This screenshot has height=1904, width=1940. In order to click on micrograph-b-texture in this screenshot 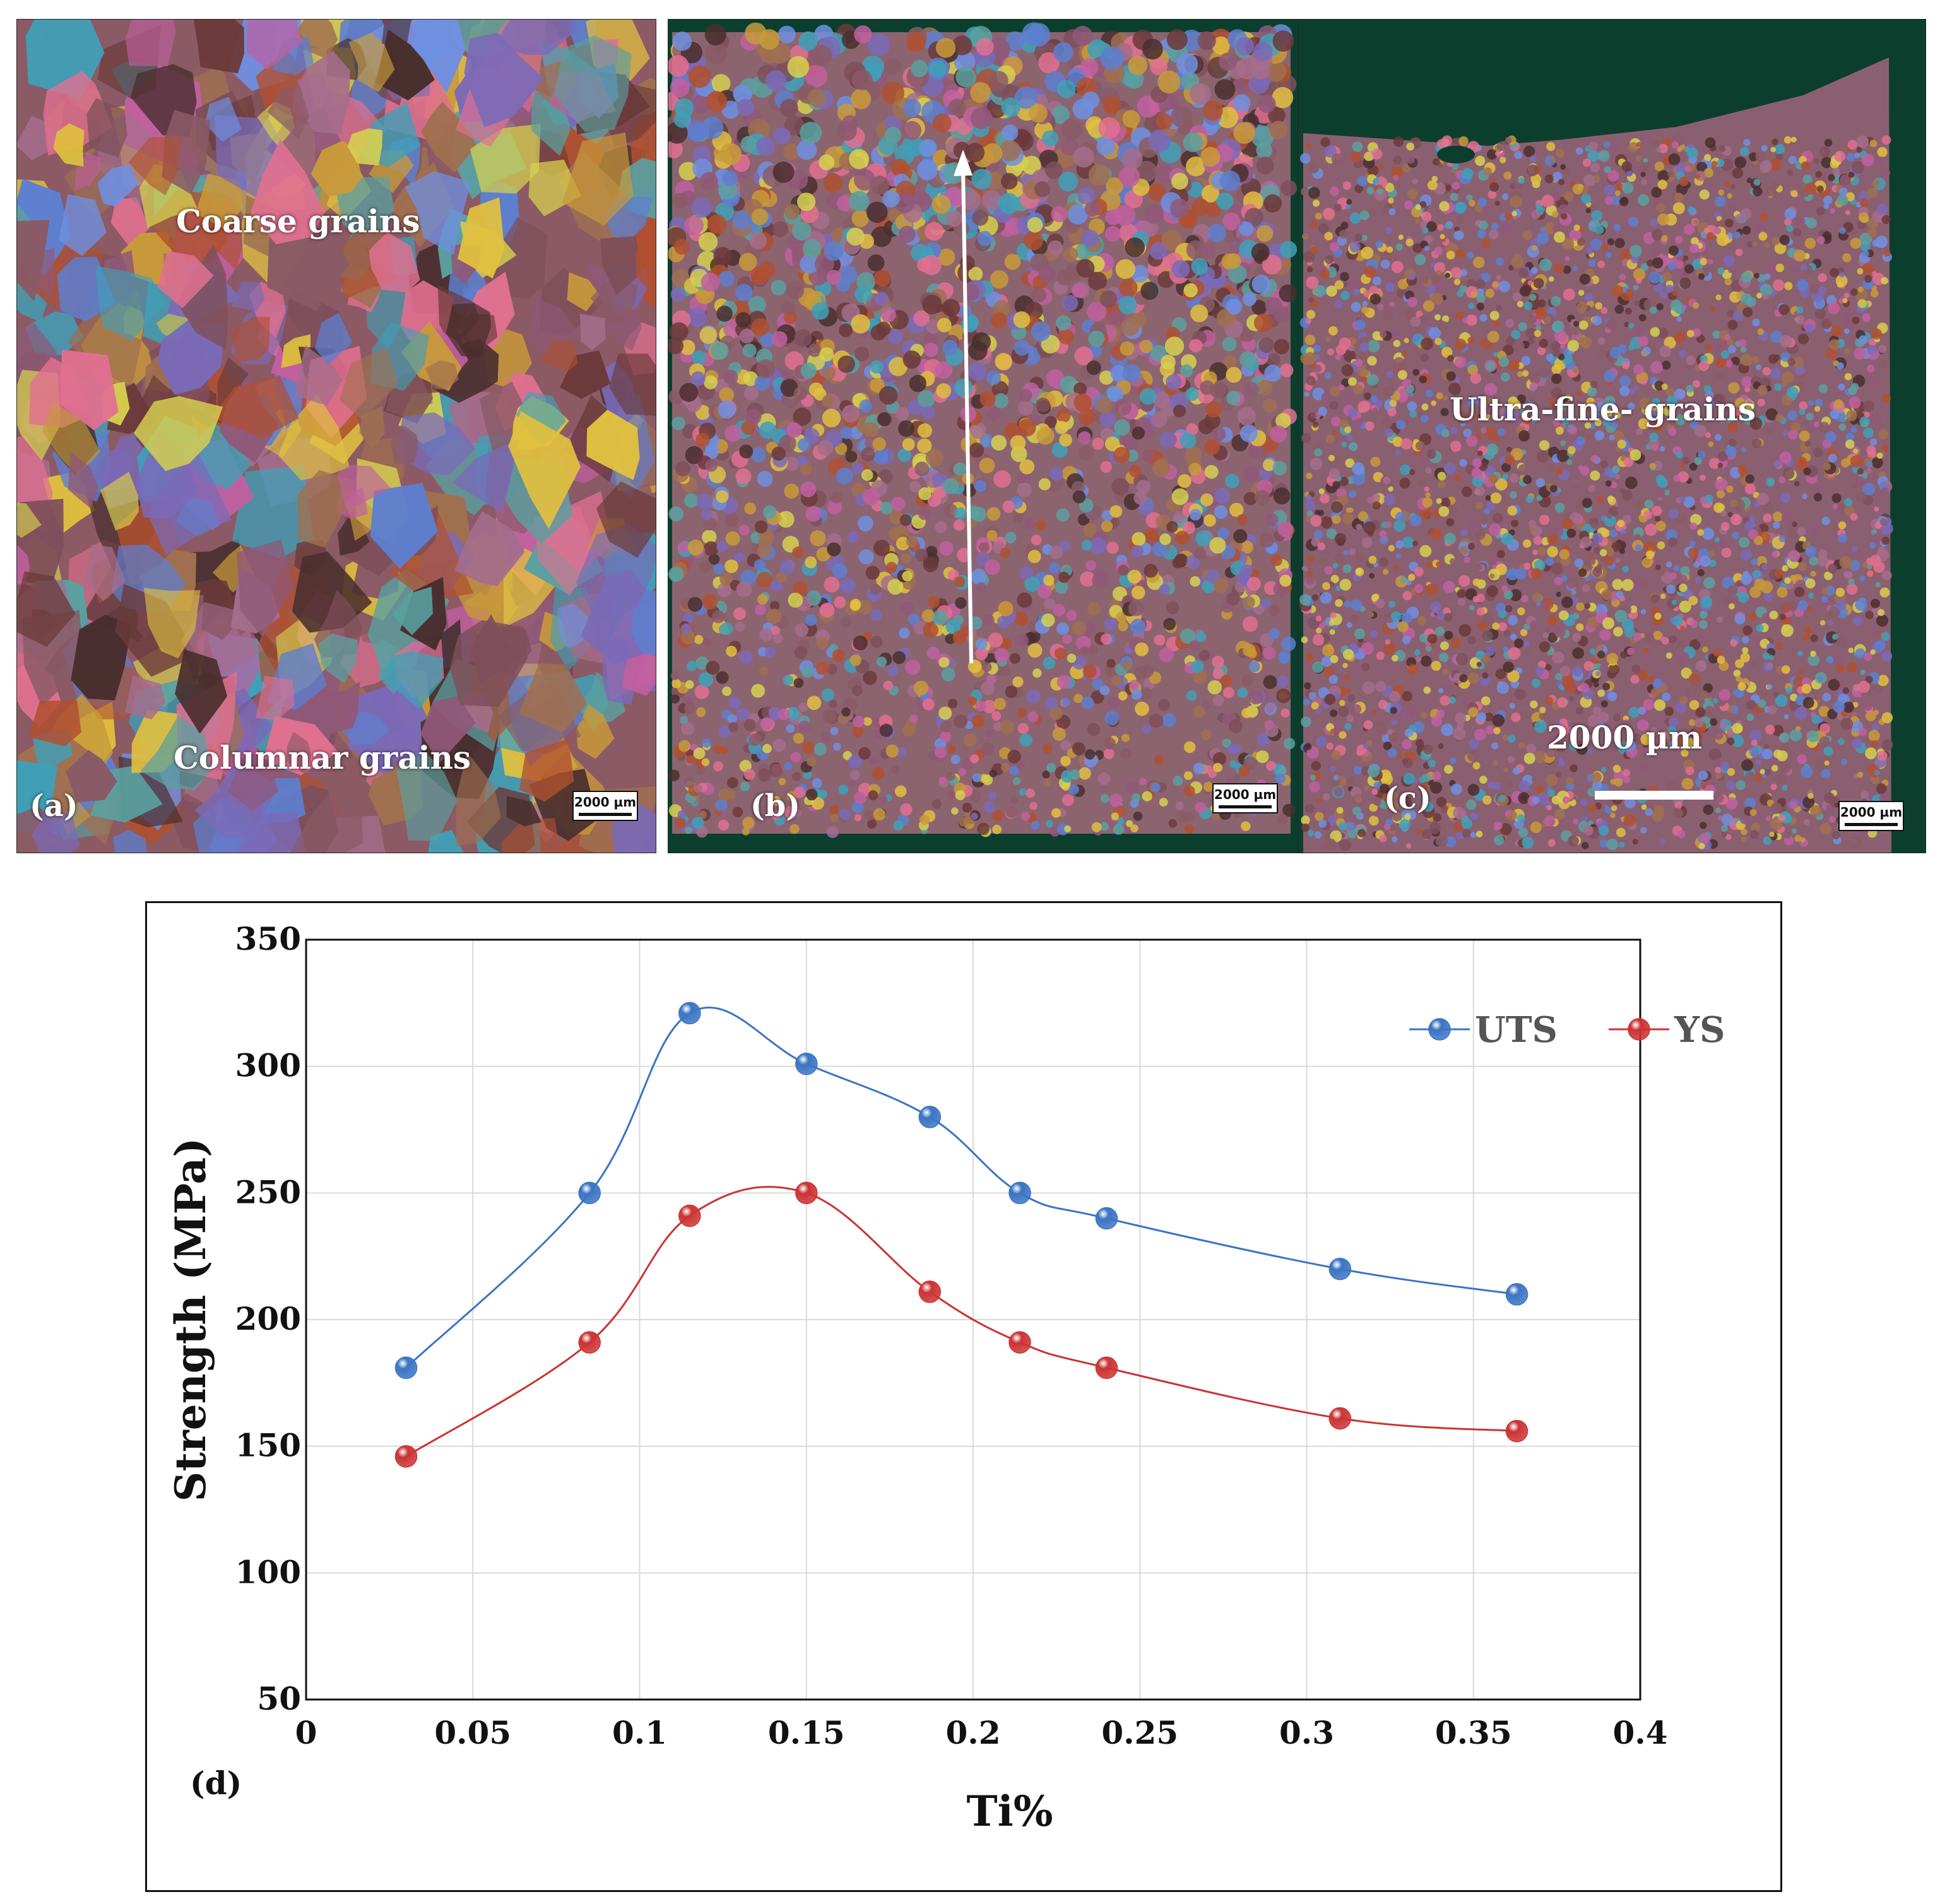, I will do `click(983, 436)`.